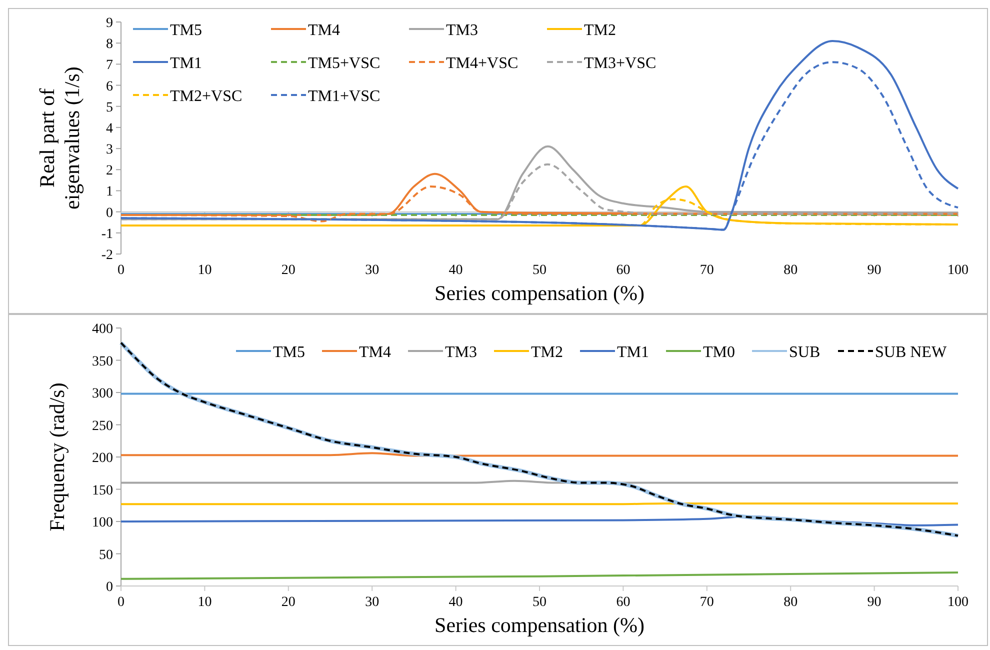 The width and height of the screenshot is (990, 650). What do you see at coordinates (107, 255) in the screenshot?
I see `y-tick-label: -2` at bounding box center [107, 255].